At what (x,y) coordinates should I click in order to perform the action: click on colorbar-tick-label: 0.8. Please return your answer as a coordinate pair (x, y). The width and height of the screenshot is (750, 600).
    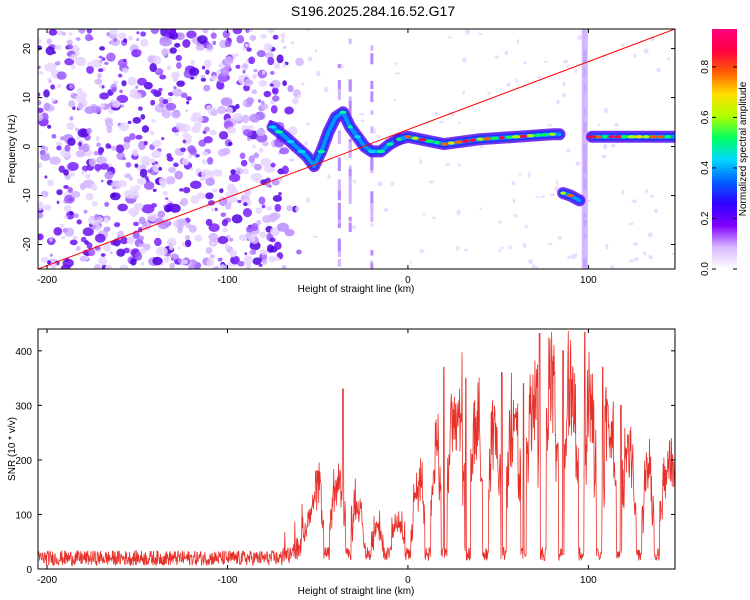
    Looking at the image, I should click on (705, 67).